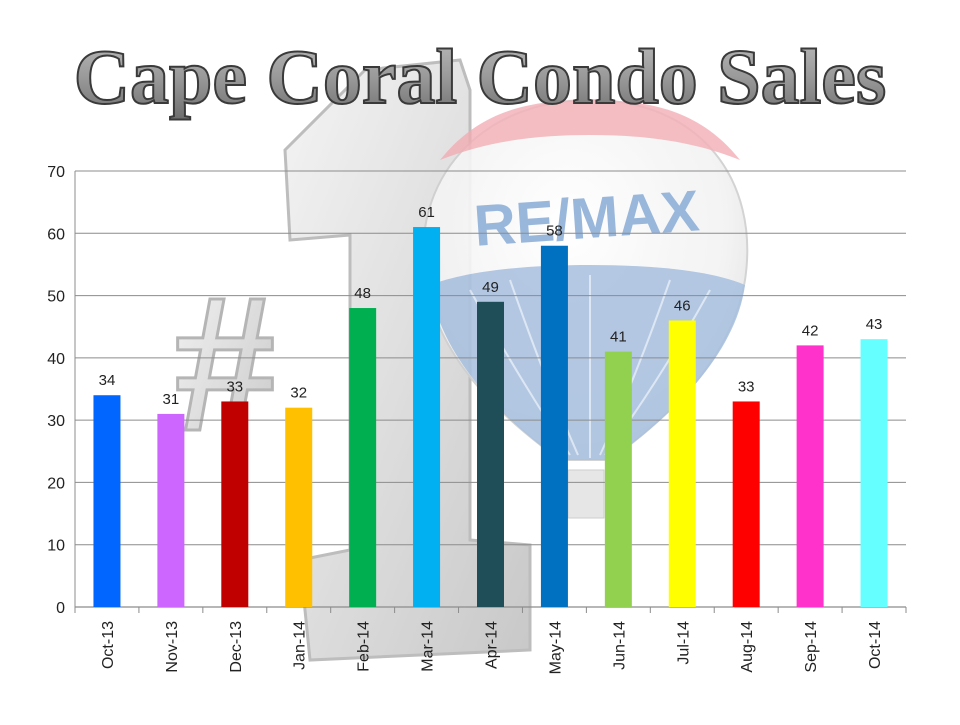  Describe the element at coordinates (56, 483) in the screenshot. I see `y-tick-label: 20` at that location.